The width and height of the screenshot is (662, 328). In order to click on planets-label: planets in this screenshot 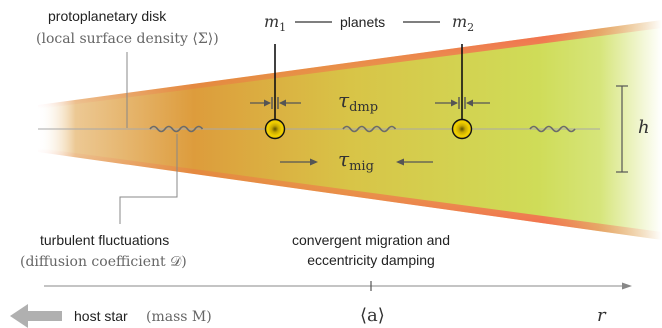, I will do `click(362, 22)`.